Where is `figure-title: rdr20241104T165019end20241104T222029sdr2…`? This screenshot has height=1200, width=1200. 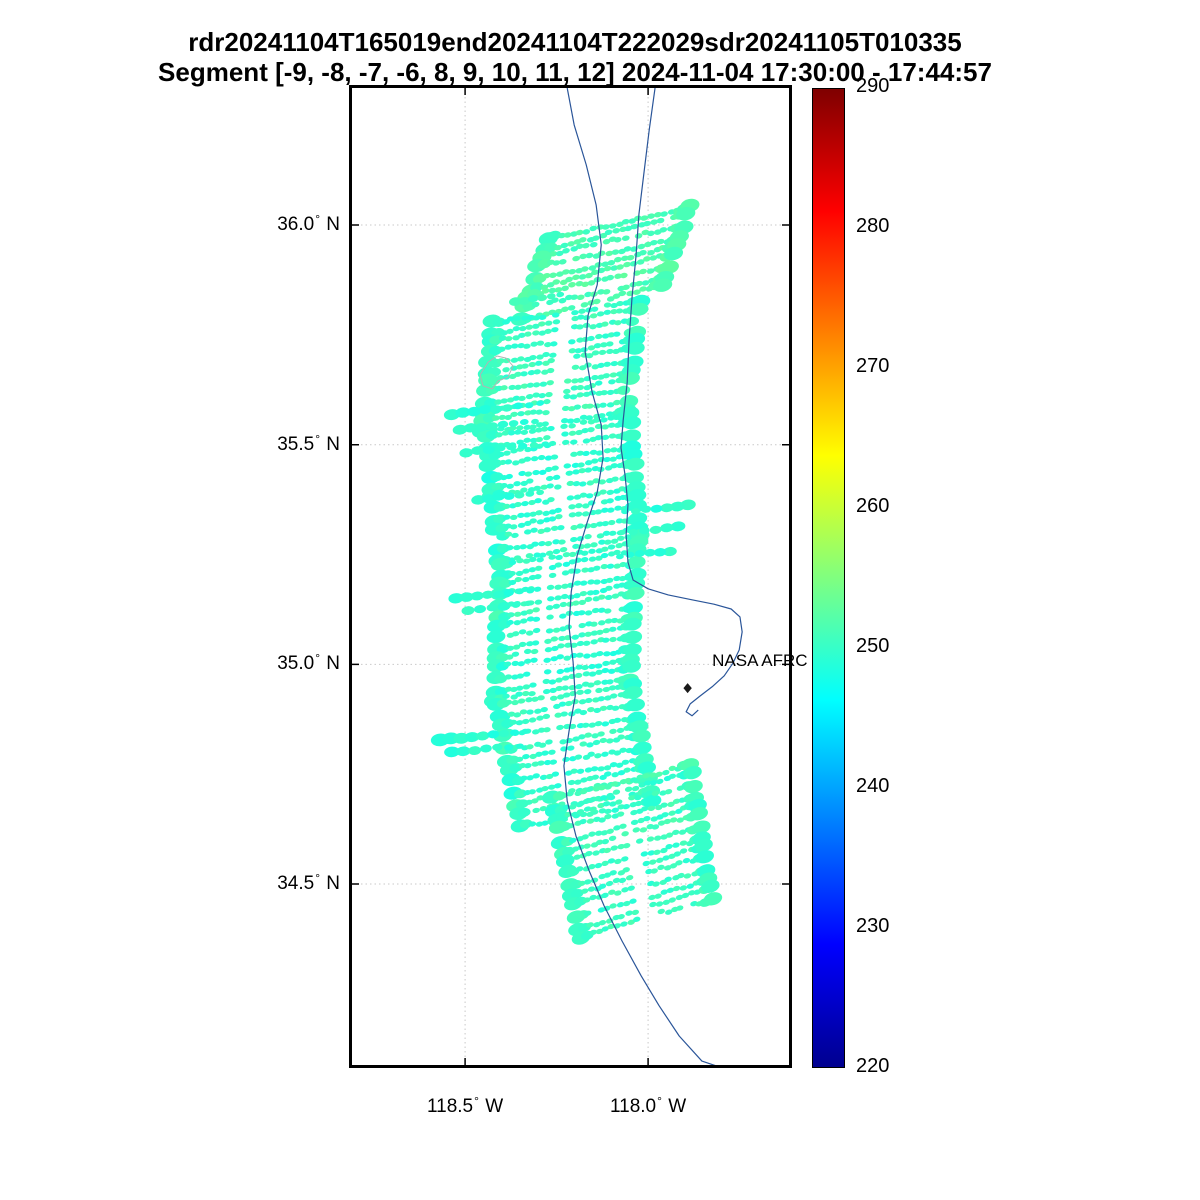
figure-title: rdr20241104T165019end20241104T222029sdr2… is located at coordinates (575, 42).